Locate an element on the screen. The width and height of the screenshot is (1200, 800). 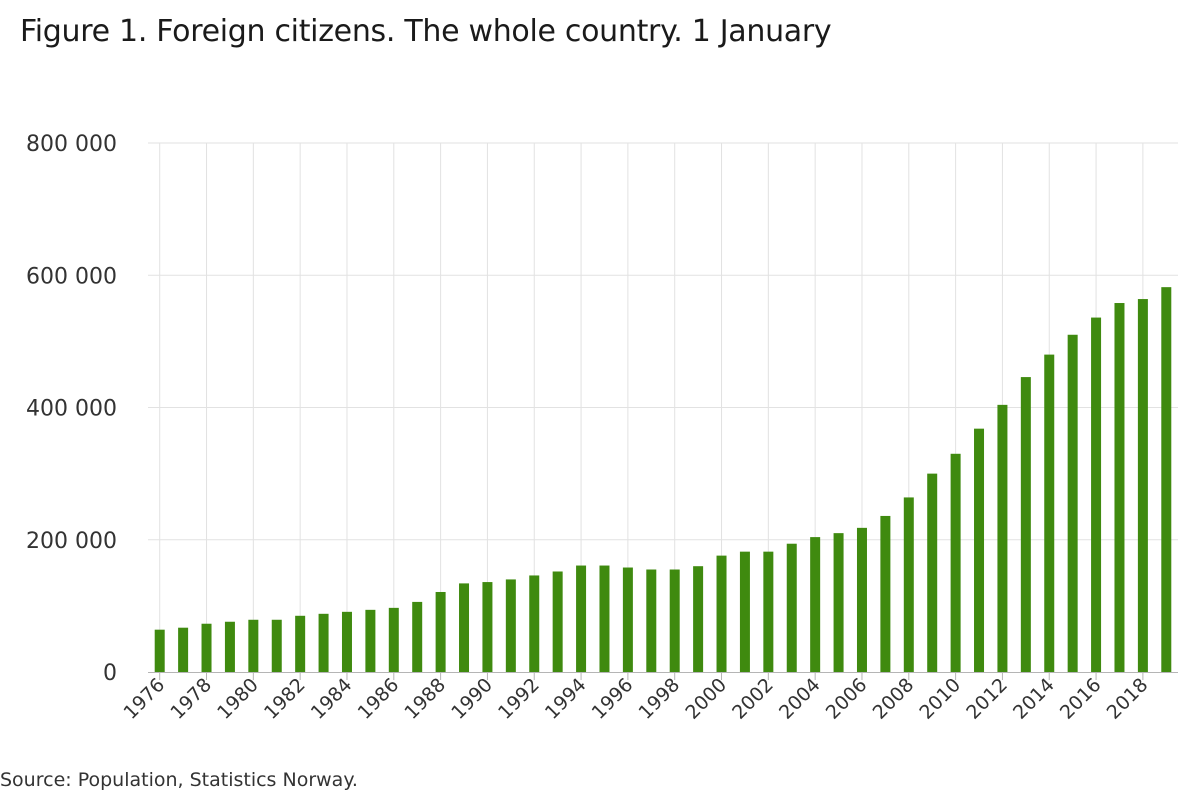
bar-1980 is located at coordinates (253, 645).